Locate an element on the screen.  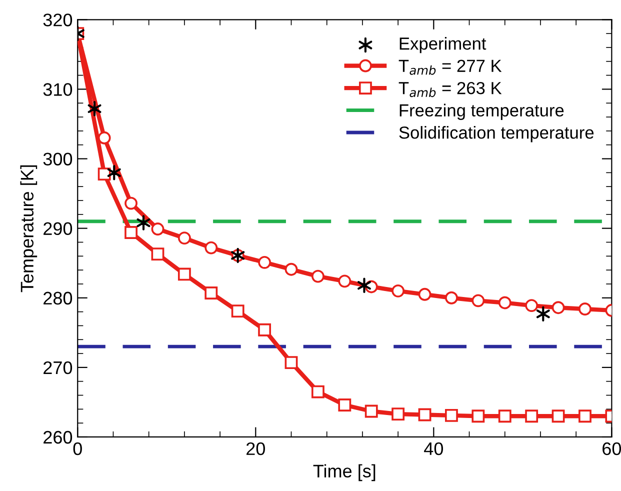
x-tick-label: 0 is located at coordinates (77, 449).